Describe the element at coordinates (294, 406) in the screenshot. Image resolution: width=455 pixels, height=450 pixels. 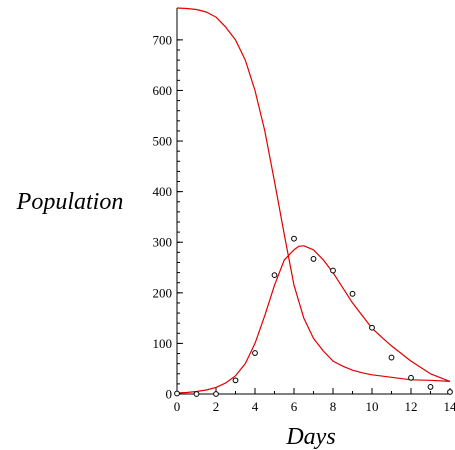
I see `x-tick-label: 6` at that location.